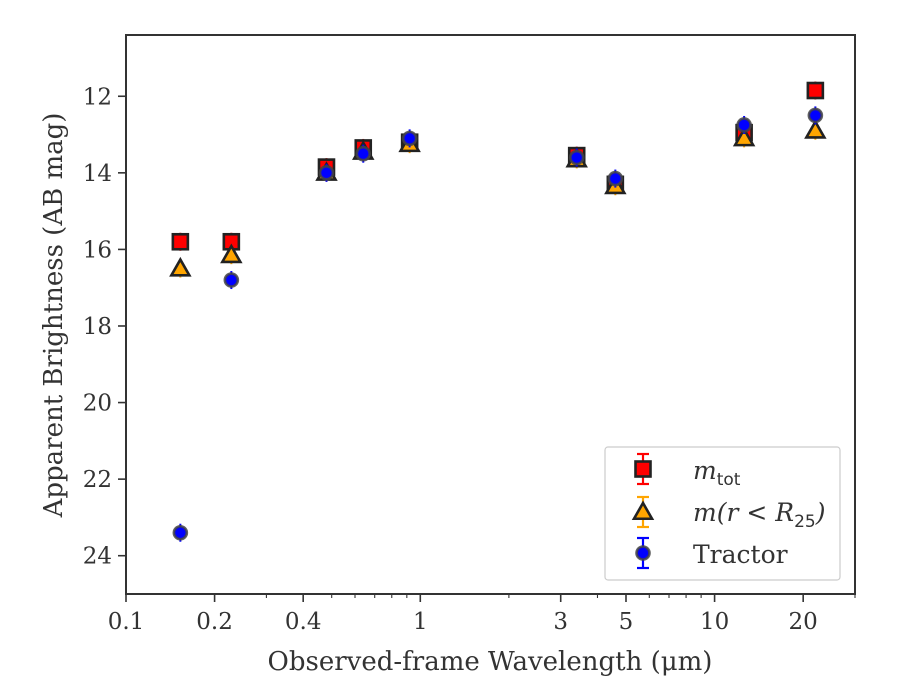 The image size is (900, 700). I want to click on legend-mtot-main: m, so click(705, 470).